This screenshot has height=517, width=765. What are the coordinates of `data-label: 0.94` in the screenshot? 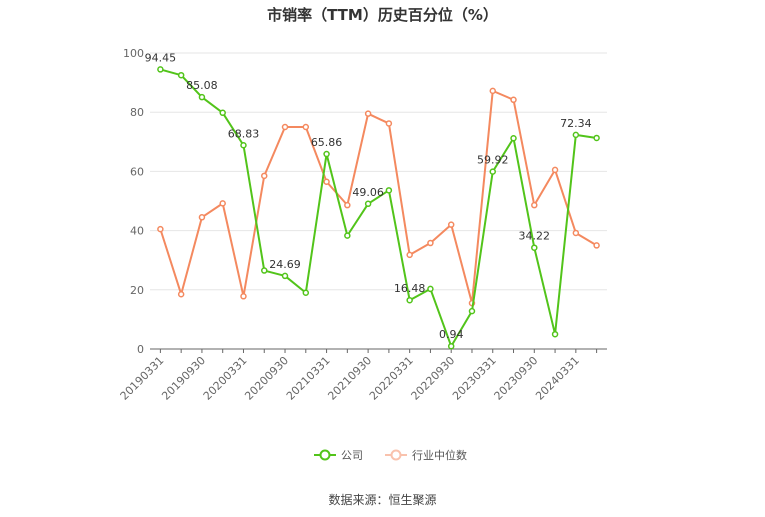 It's located at (451, 334).